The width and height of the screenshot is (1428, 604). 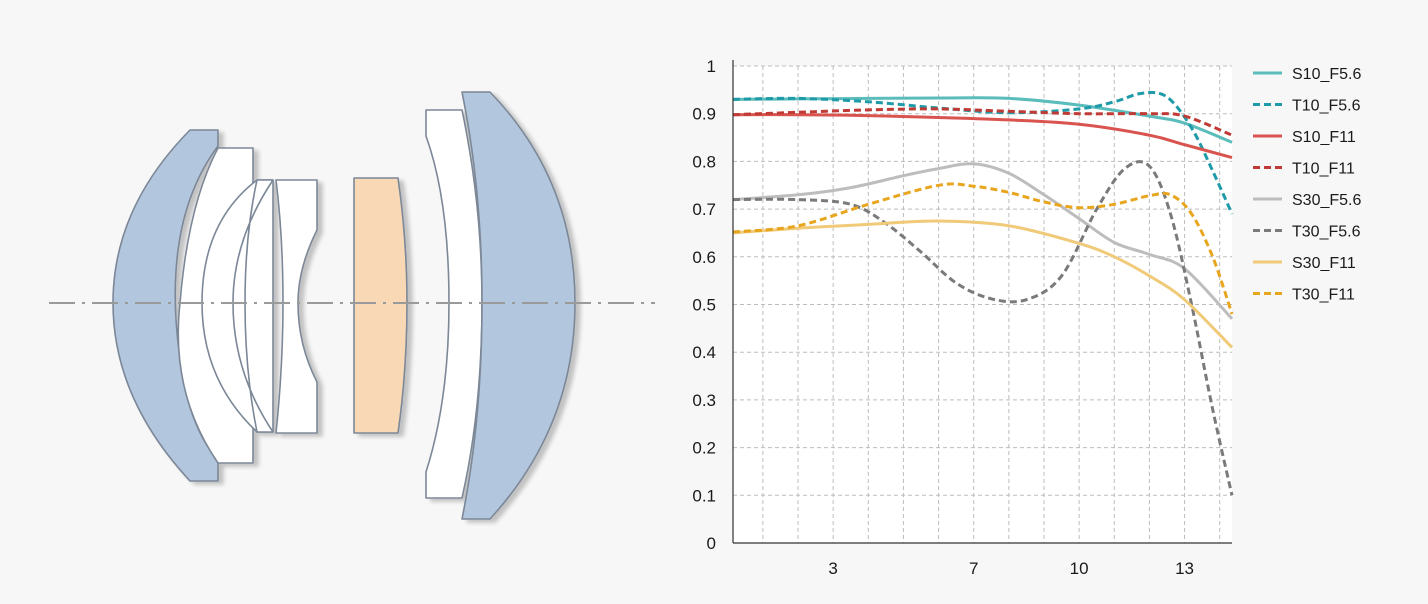 What do you see at coordinates (1079, 568) in the screenshot?
I see `x-tick-label: 10` at bounding box center [1079, 568].